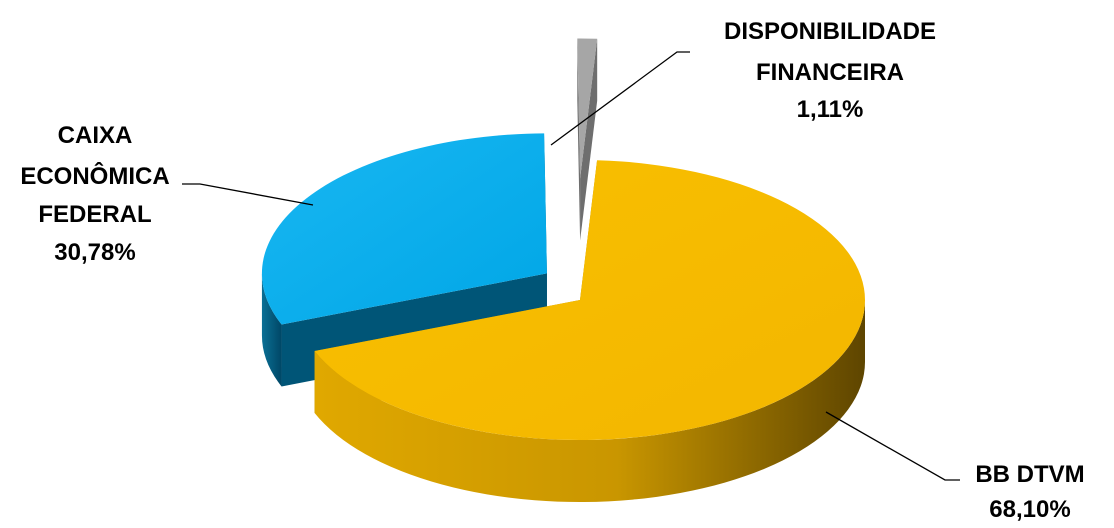 The height and width of the screenshot is (528, 1114). What do you see at coordinates (830, 109) in the screenshot?
I see `slice-value-disponibilidade: 1,11%` at bounding box center [830, 109].